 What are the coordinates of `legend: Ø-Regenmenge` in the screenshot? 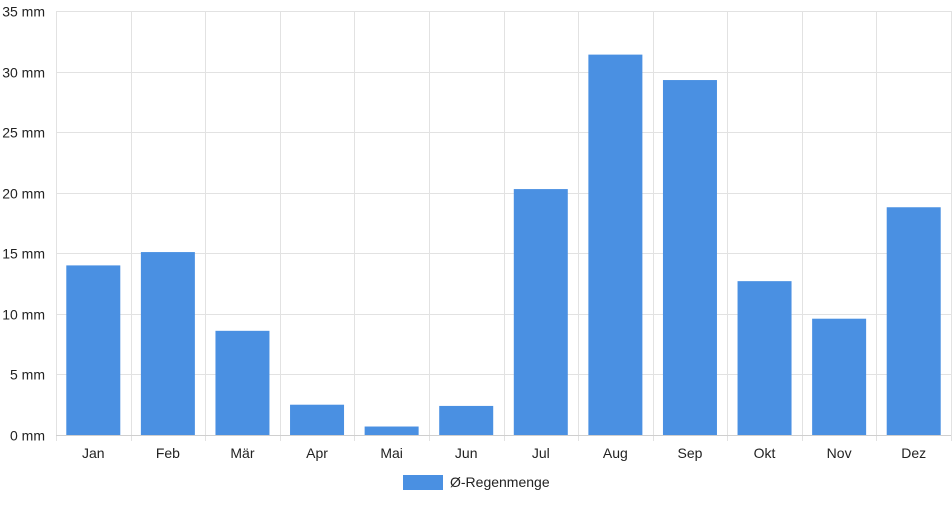 It's located at (476, 482).